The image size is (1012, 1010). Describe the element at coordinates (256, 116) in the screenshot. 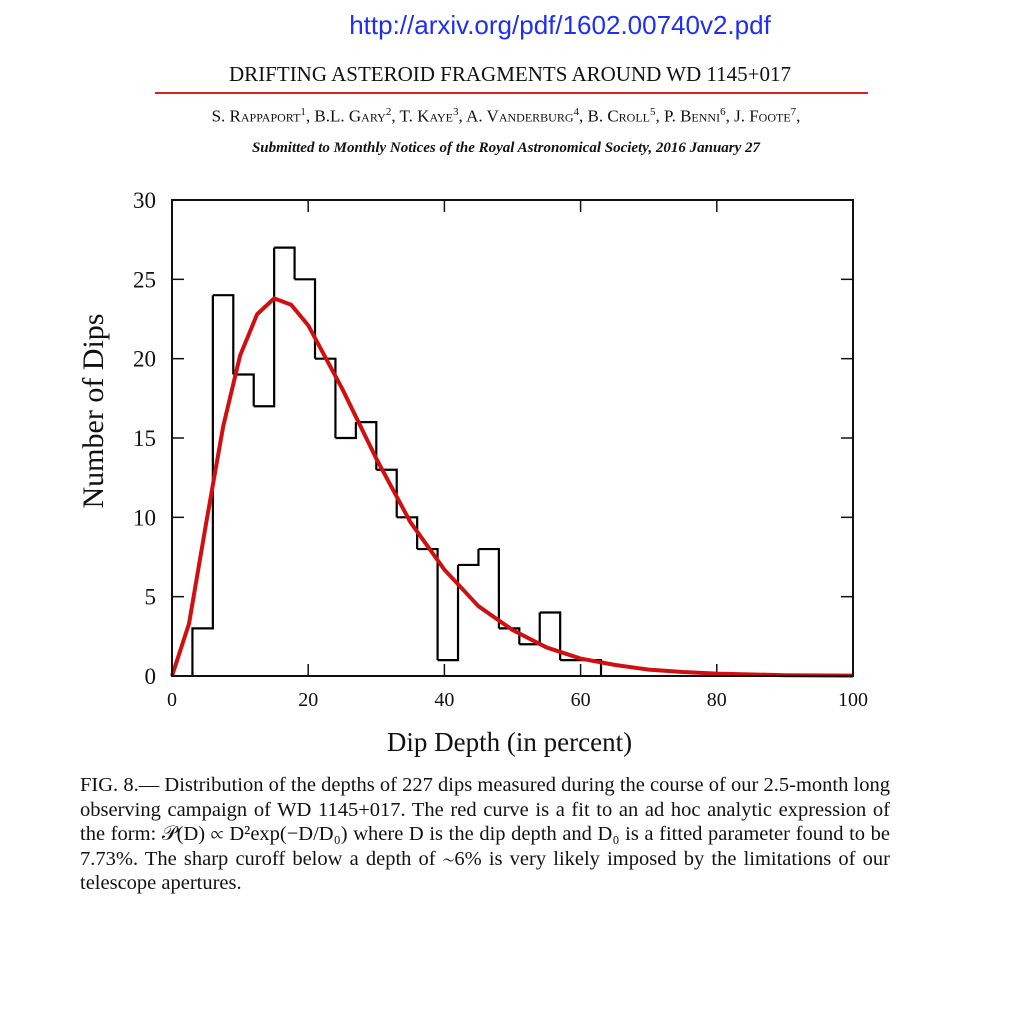

I see `author-name: S. Rappaport` at that location.